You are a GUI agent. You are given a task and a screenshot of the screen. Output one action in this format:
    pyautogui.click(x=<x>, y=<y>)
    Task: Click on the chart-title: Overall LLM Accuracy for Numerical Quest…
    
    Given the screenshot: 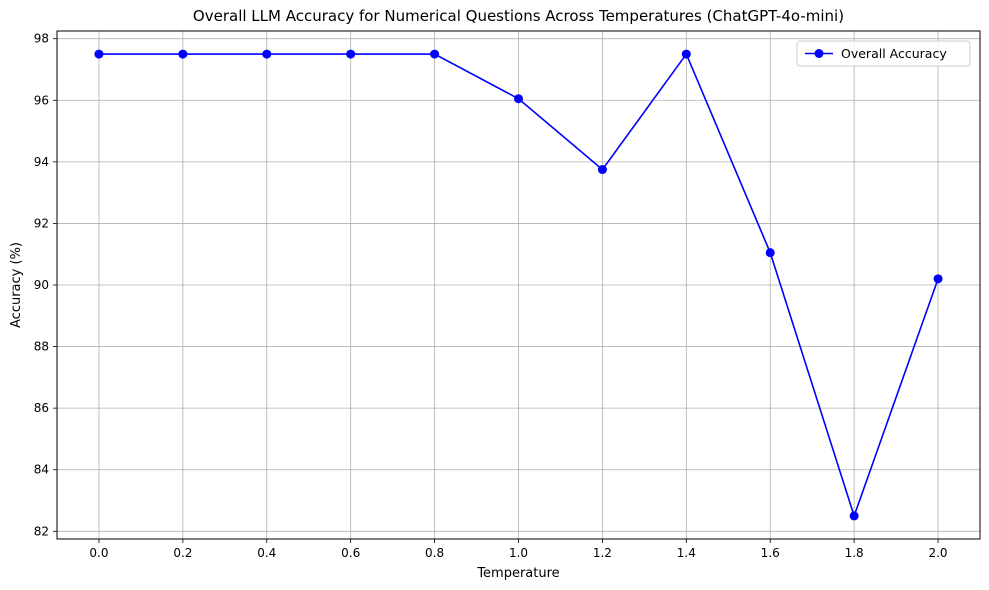 What is the action you would take?
    pyautogui.click(x=518, y=16)
    